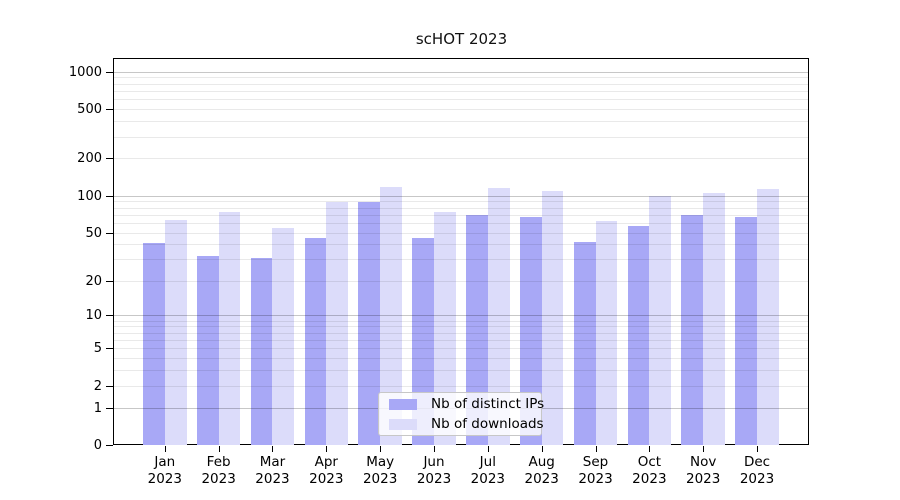  What do you see at coordinates (326, 470) in the screenshot?
I see `x-tick-label-apr: Apr 2023` at bounding box center [326, 470].